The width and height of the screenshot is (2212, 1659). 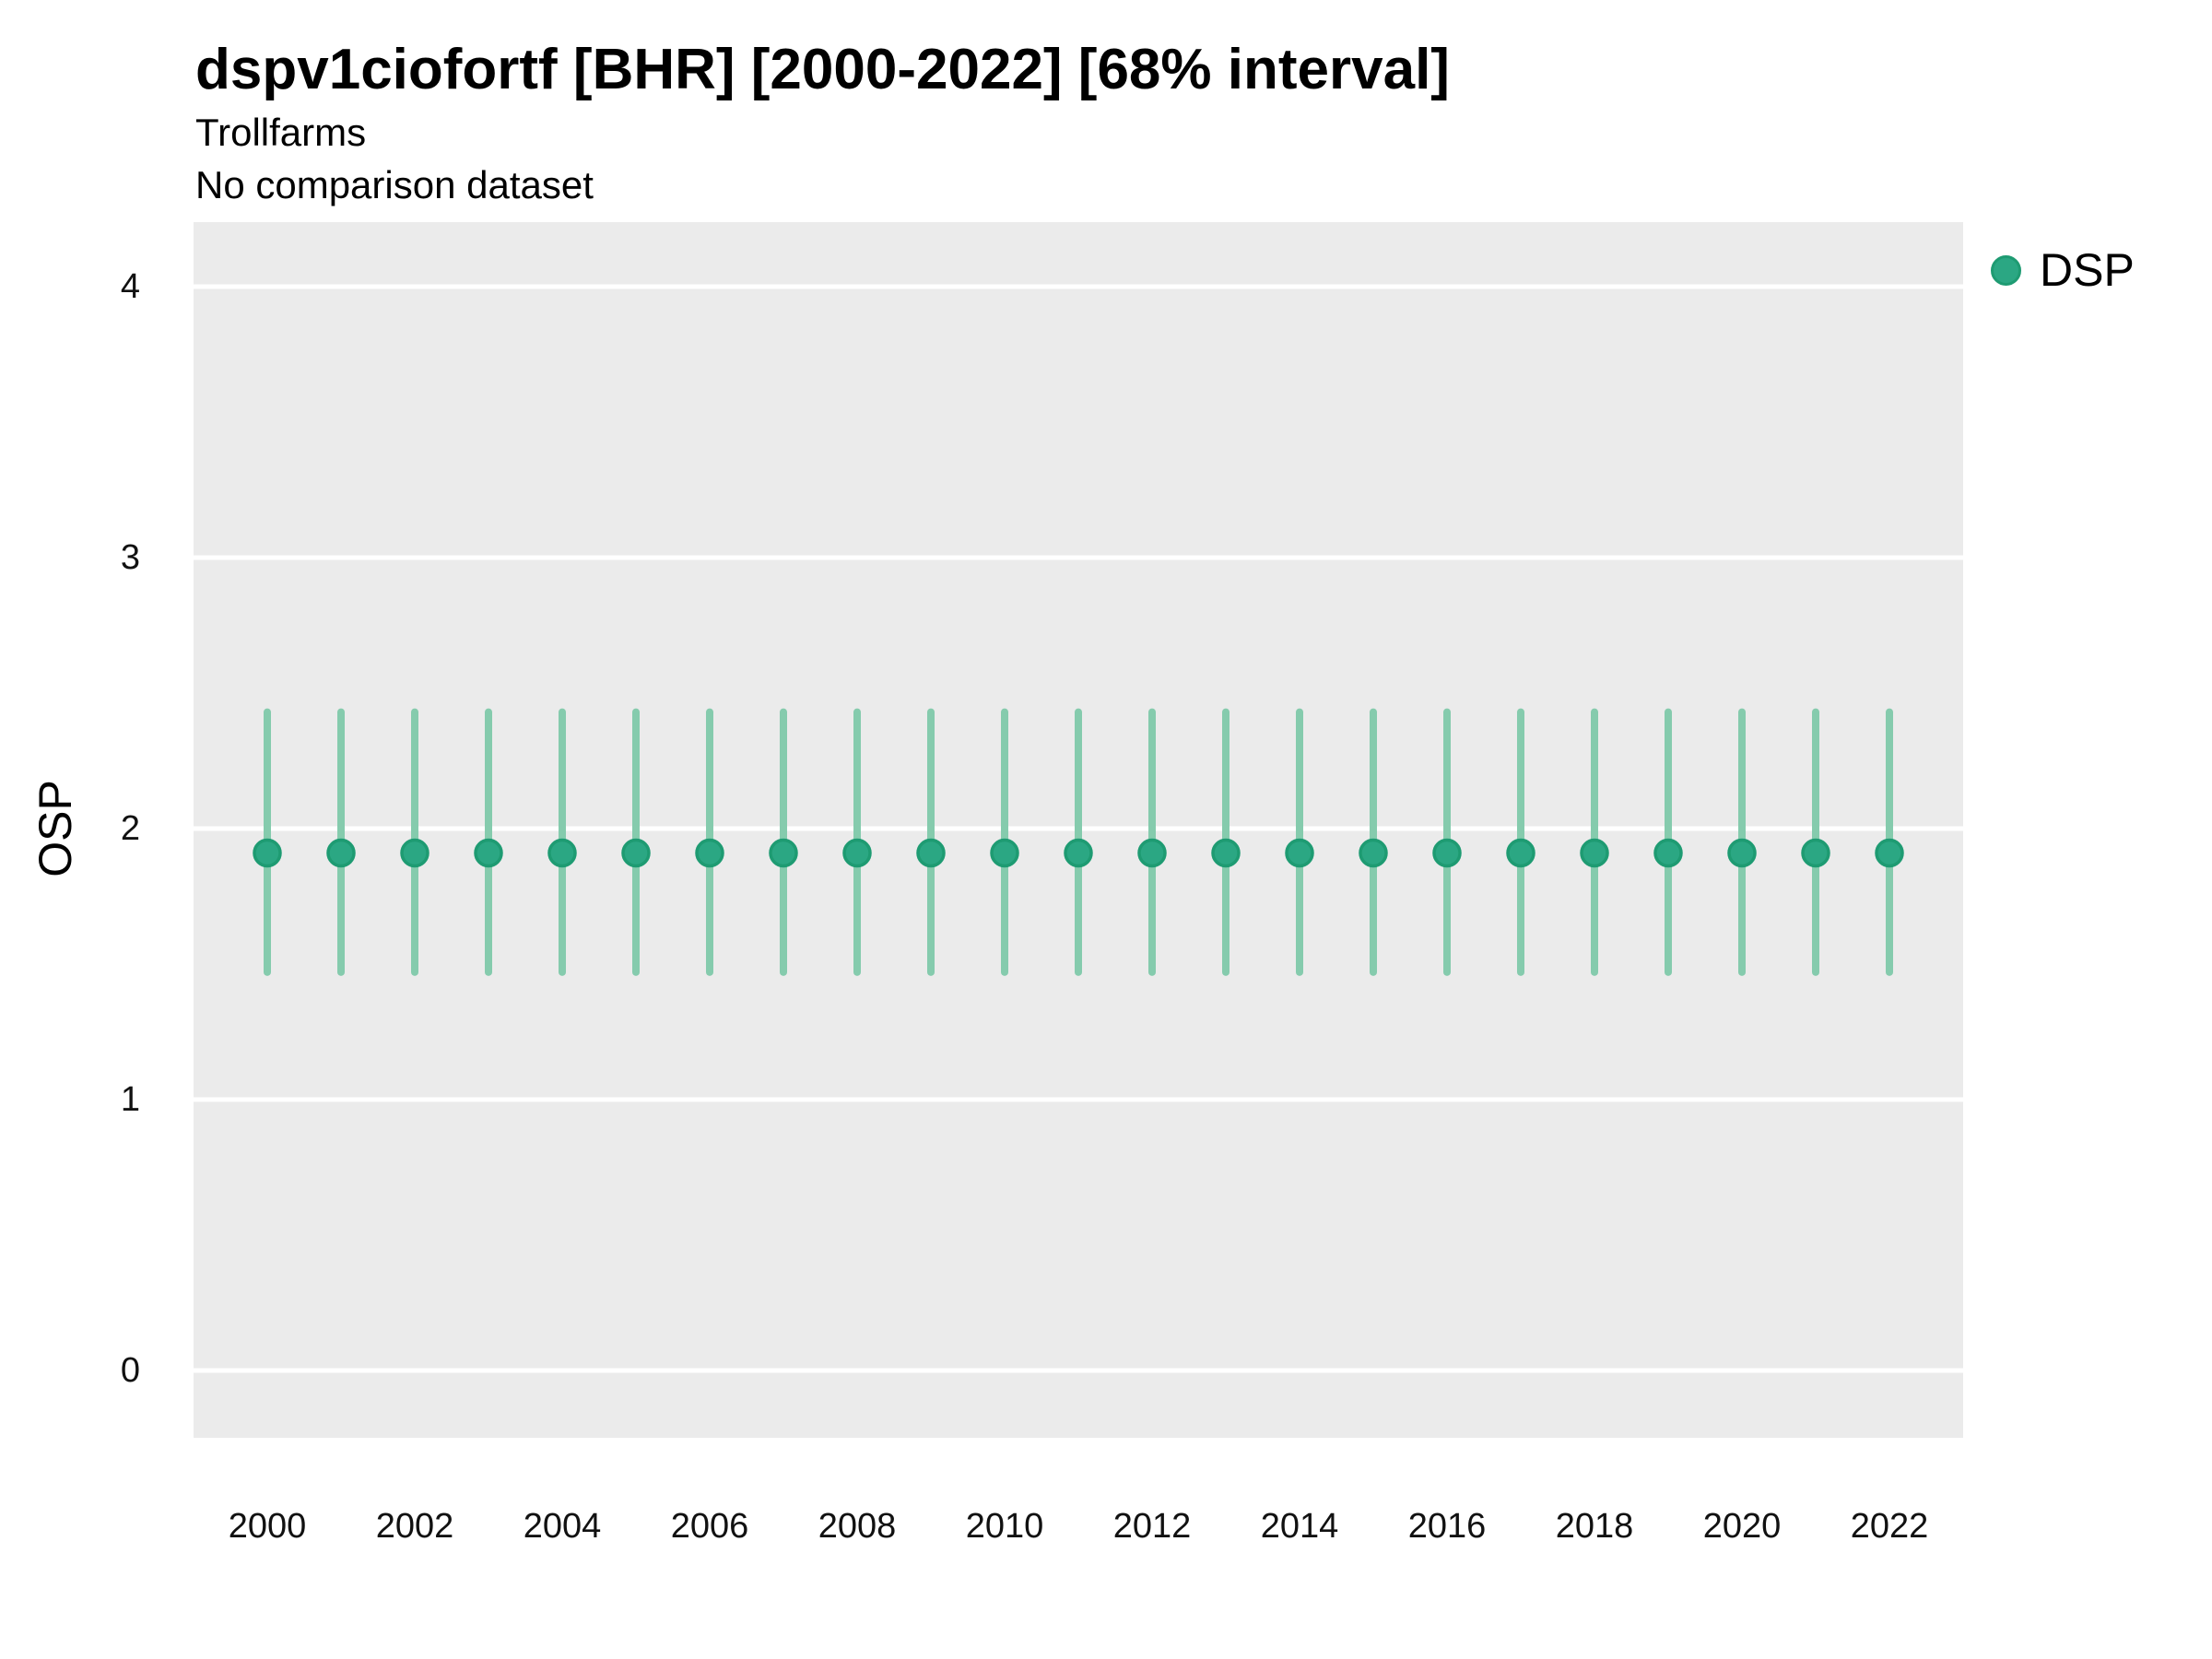 What do you see at coordinates (1152, 1526) in the screenshot?
I see `x-tick-2012: 2012` at bounding box center [1152, 1526].